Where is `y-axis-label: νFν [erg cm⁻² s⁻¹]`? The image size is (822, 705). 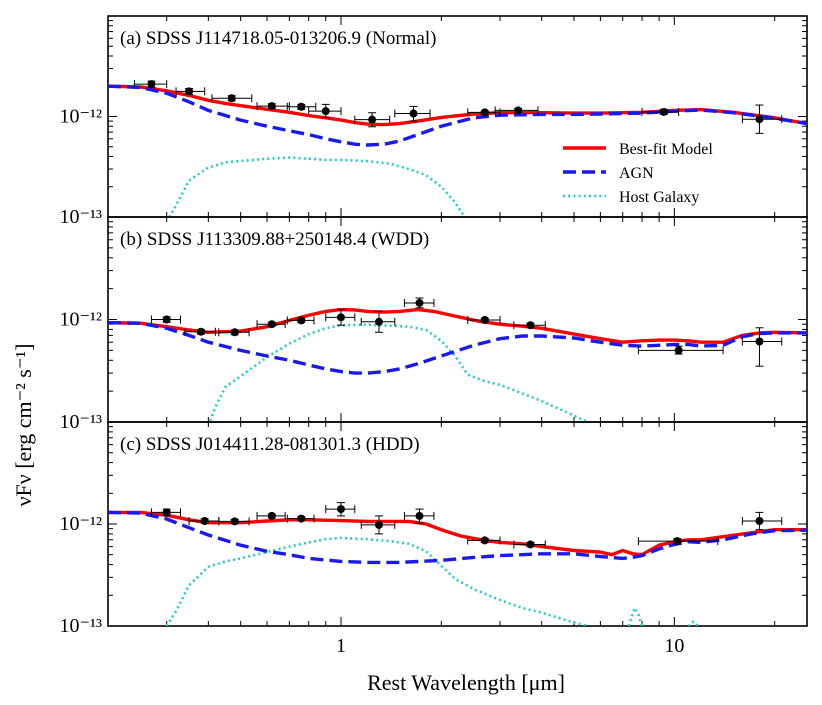 y-axis-label: νFν [erg cm⁻² s⁻¹] is located at coordinates (23, 425).